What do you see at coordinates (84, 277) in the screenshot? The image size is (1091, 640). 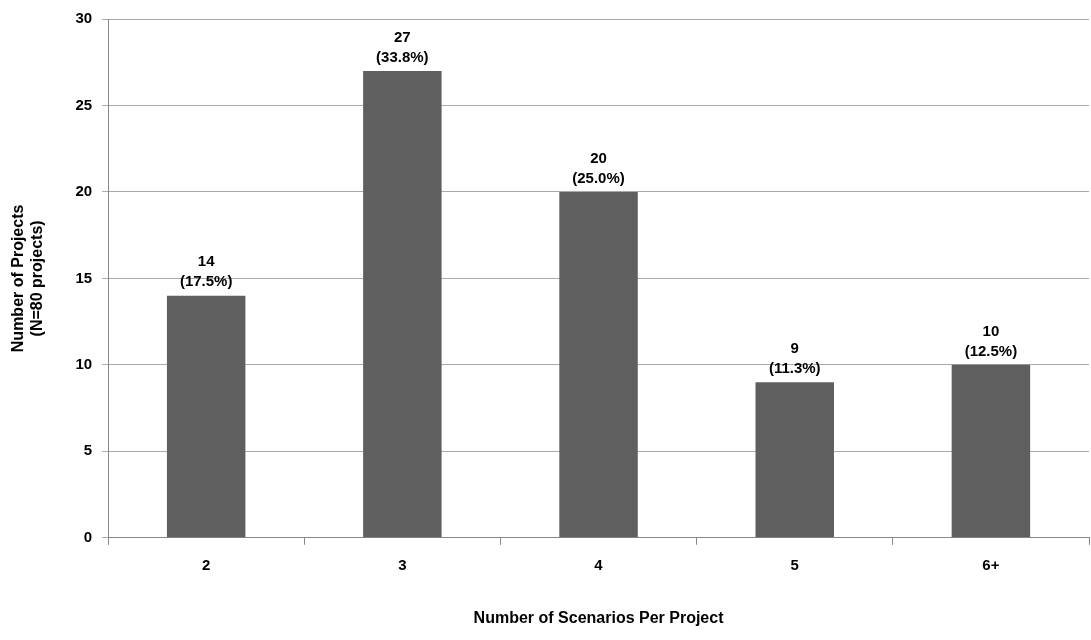 I see `y-tick-label: 15` at bounding box center [84, 277].